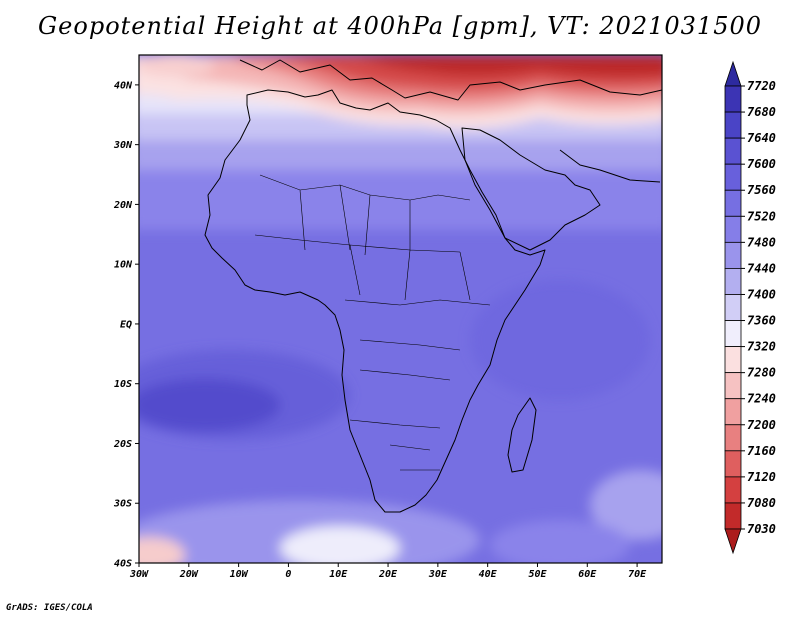  Describe the element at coordinates (761, 425) in the screenshot. I see `colorbar-label: 7200` at that location.